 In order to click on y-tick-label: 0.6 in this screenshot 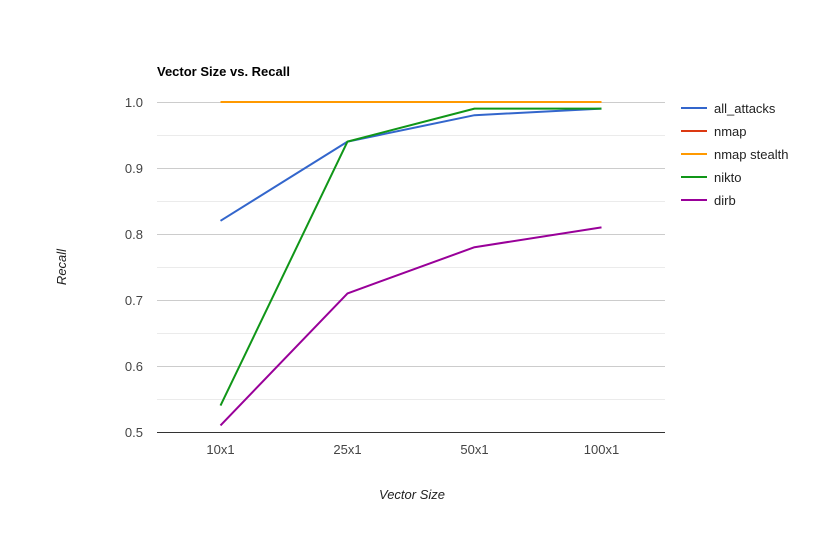, I will do `click(134, 366)`.